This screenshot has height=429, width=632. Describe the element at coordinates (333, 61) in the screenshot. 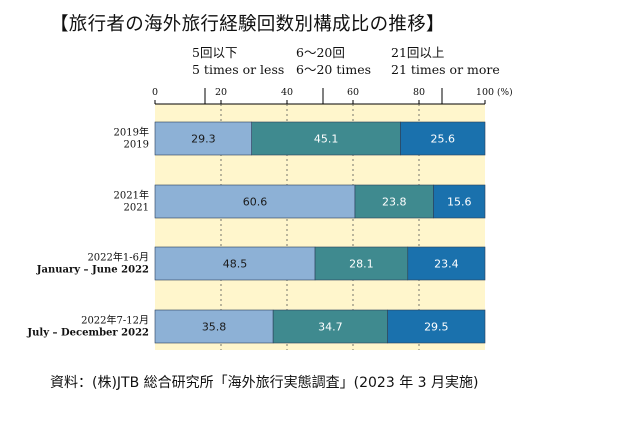

I see `legend-item-6-to-20: 6～20回 6～20 times` at that location.